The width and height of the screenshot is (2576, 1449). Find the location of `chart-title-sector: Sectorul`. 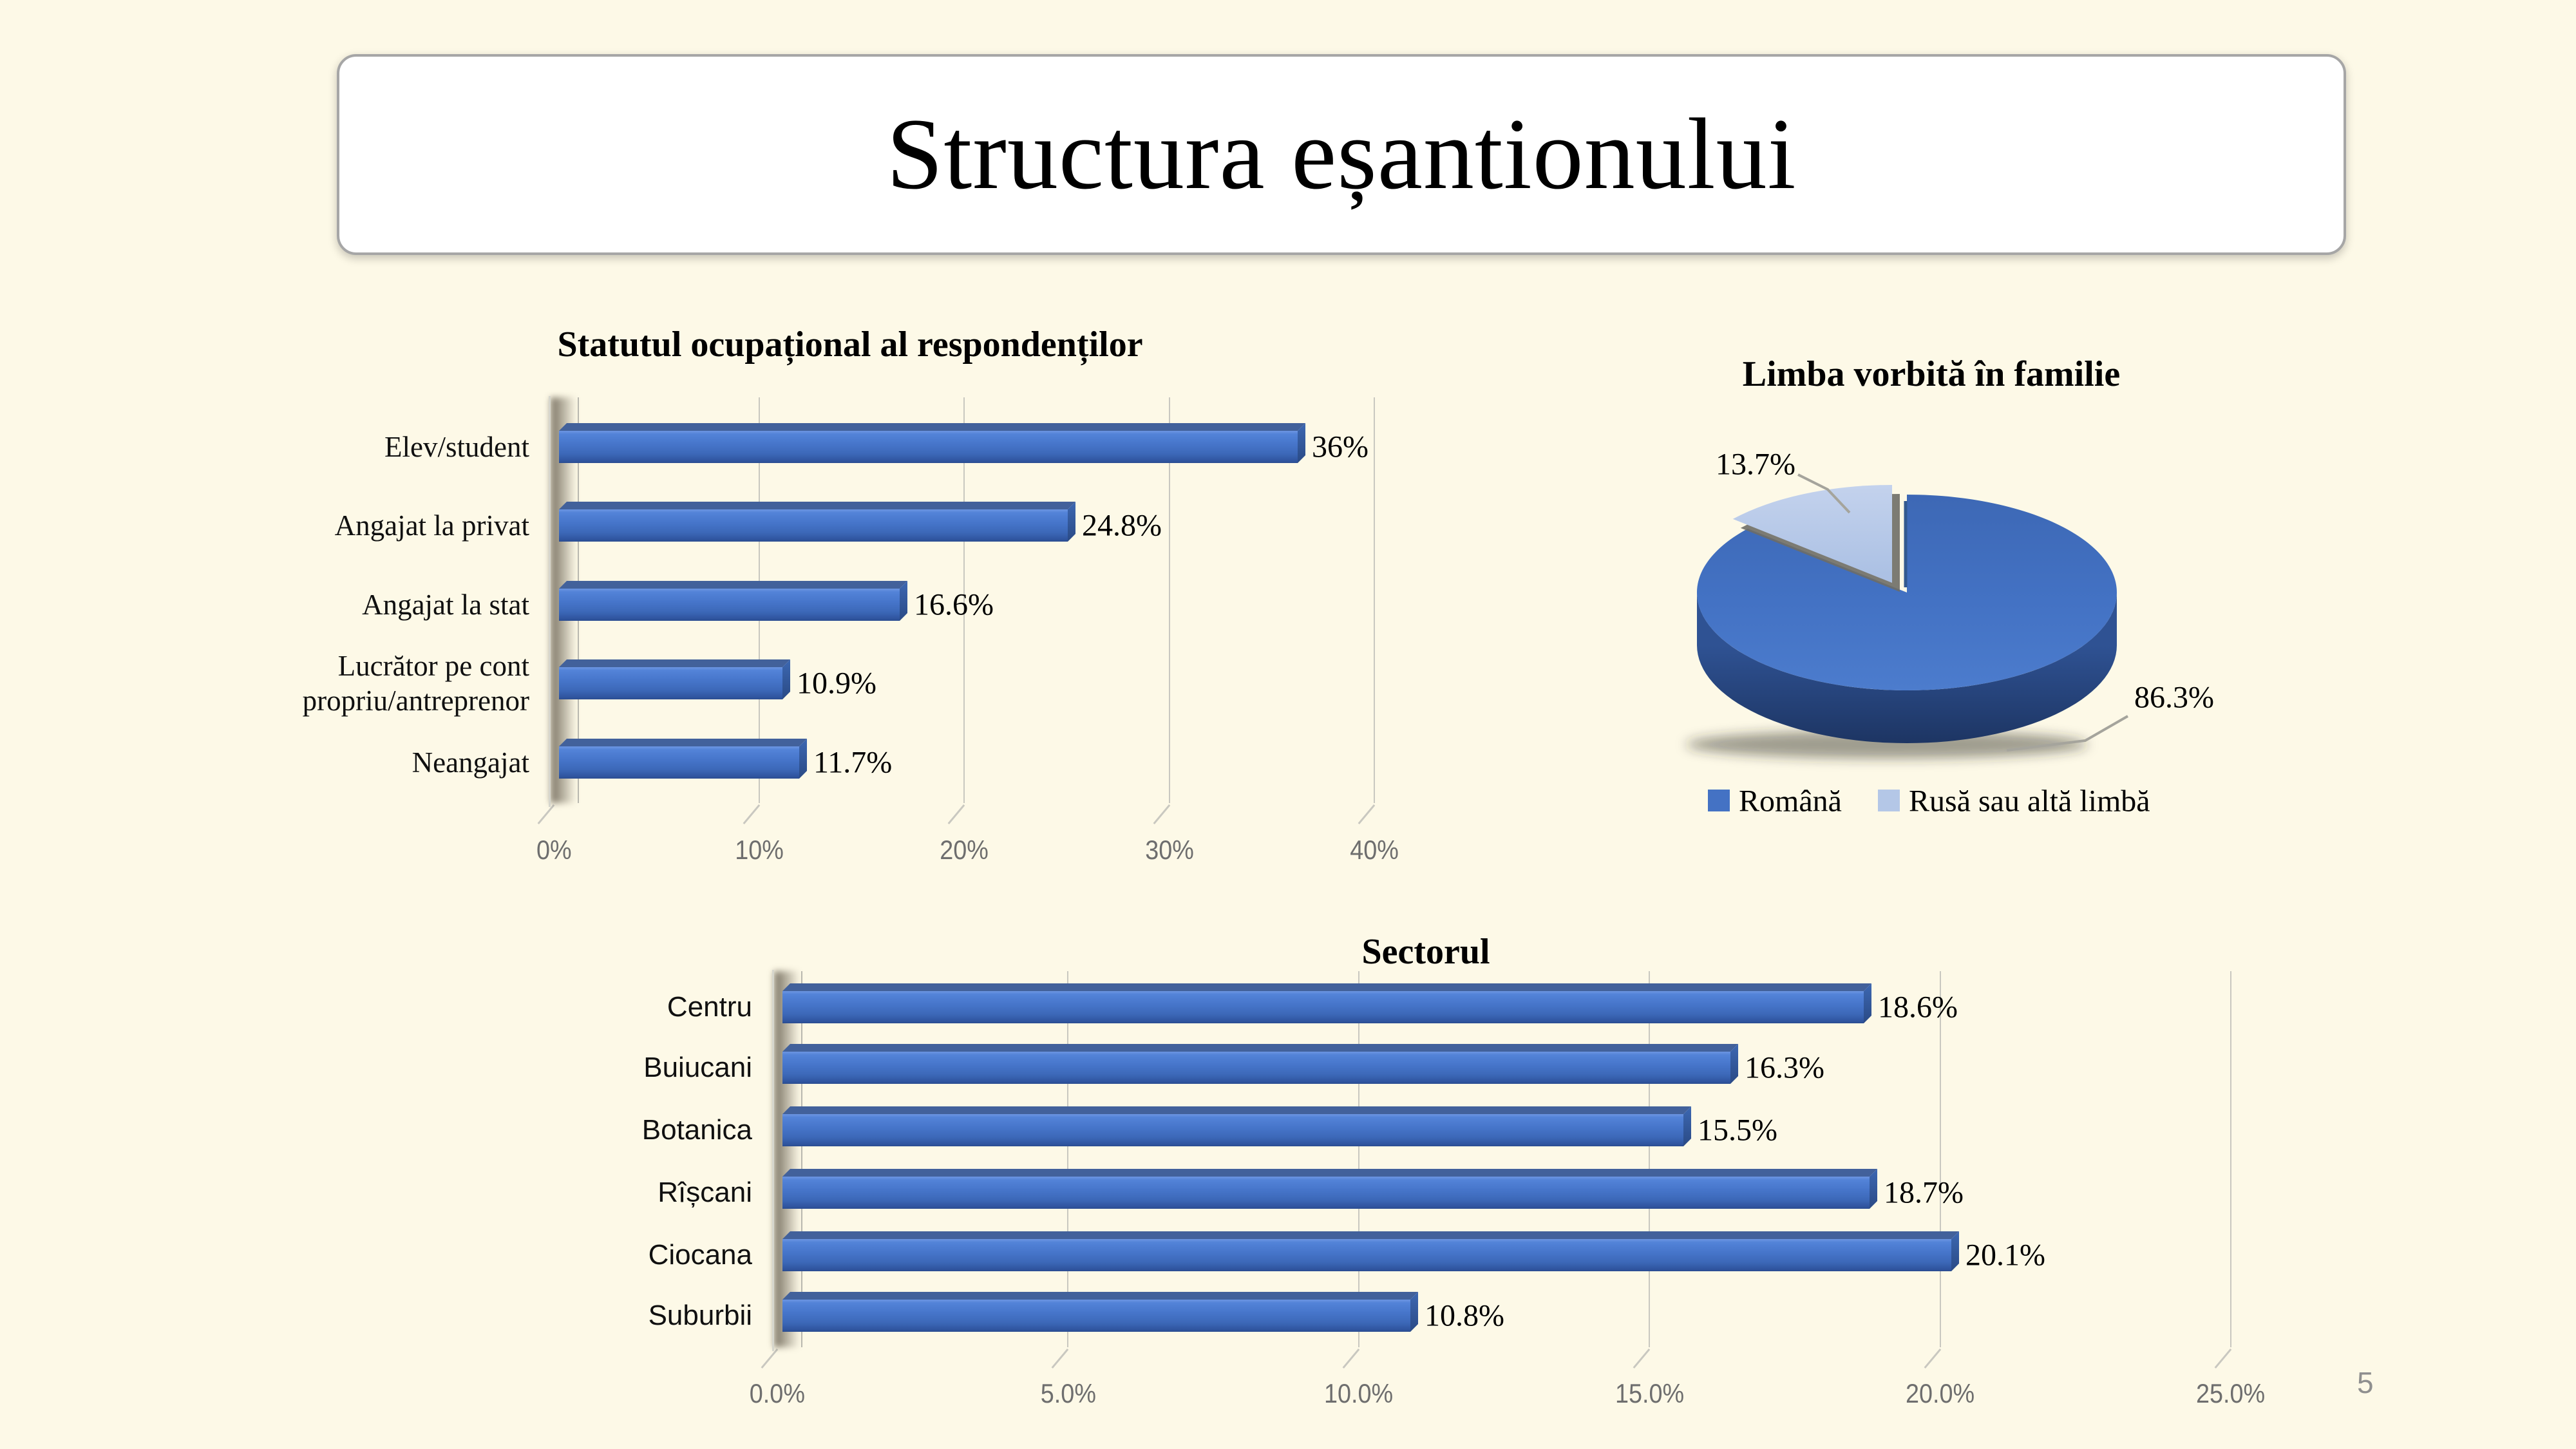

chart-title-sector: Sectorul is located at coordinates (1426, 952).